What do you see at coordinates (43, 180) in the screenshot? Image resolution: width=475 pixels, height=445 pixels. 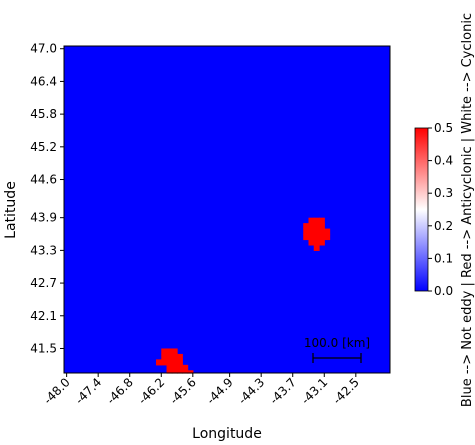 I see `y-tick-label: 44.6` at bounding box center [43, 180].